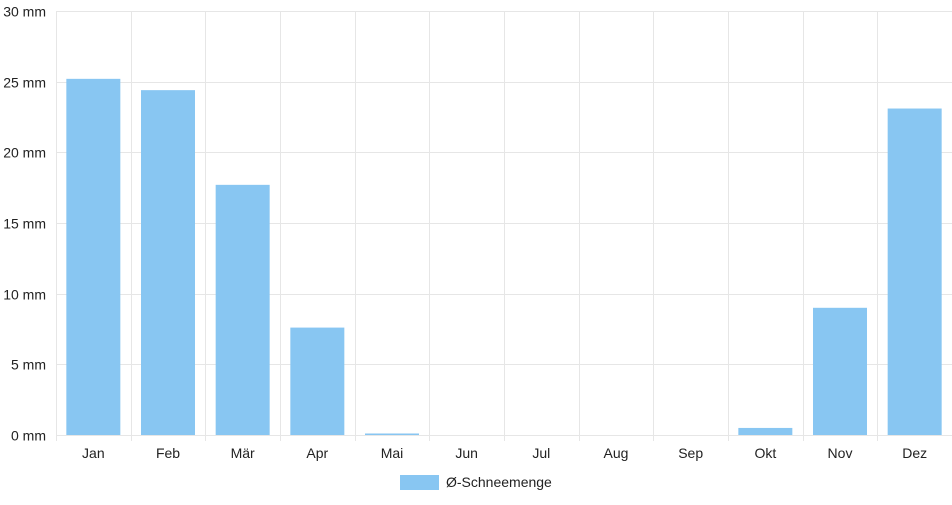 The image size is (952, 505). I want to click on y-axis-labels: 0 mm 5 mm 10 mm 15 mm 20 mm 25 mm 30 mm, so click(24, 224).